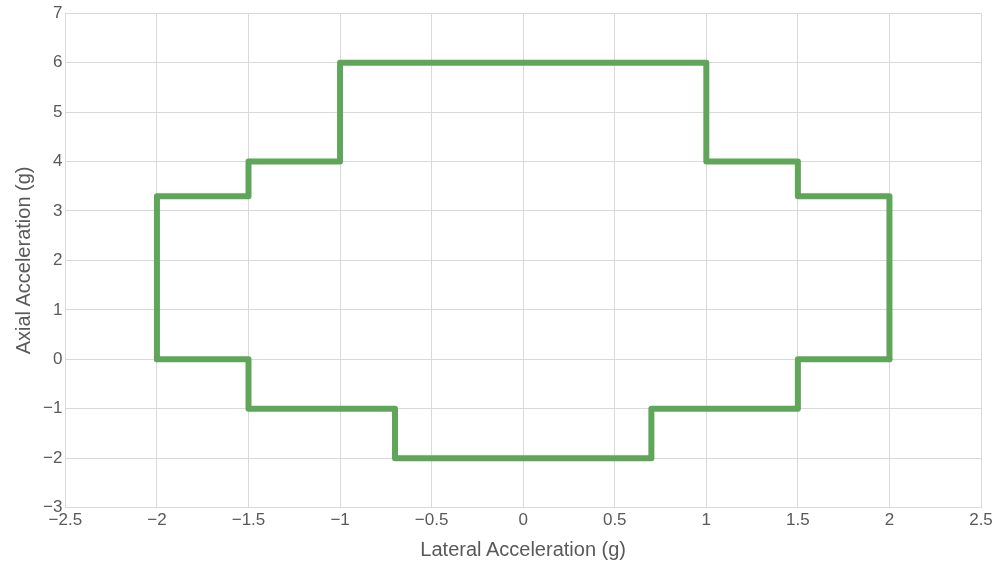 The width and height of the screenshot is (1003, 572). I want to click on x-tick-label: −0.5, so click(431, 520).